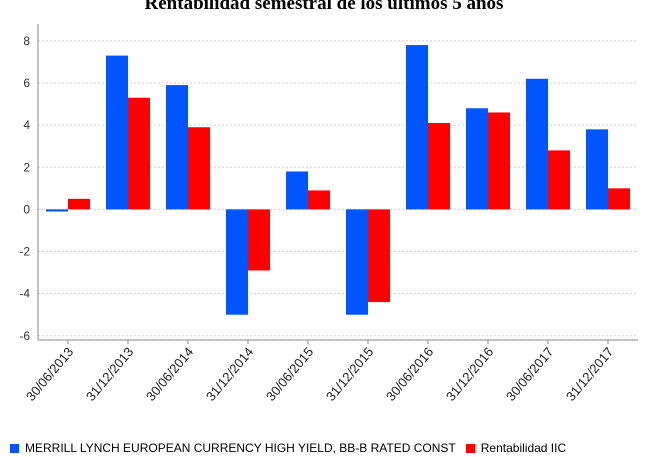 This screenshot has height=457, width=648. What do you see at coordinates (523, 448) in the screenshot?
I see `legend-label-series-2: Rentabilidad IIC` at bounding box center [523, 448].